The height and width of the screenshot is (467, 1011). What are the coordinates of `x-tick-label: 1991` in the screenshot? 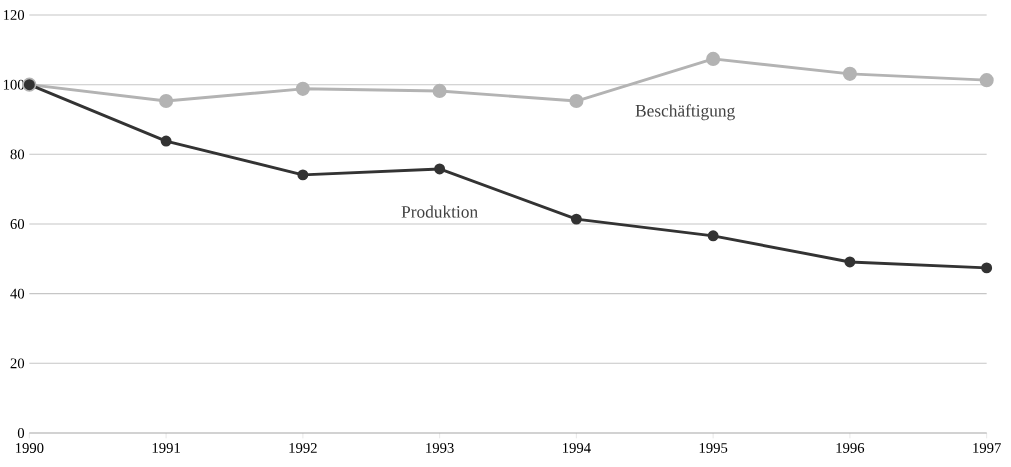 It's located at (166, 448).